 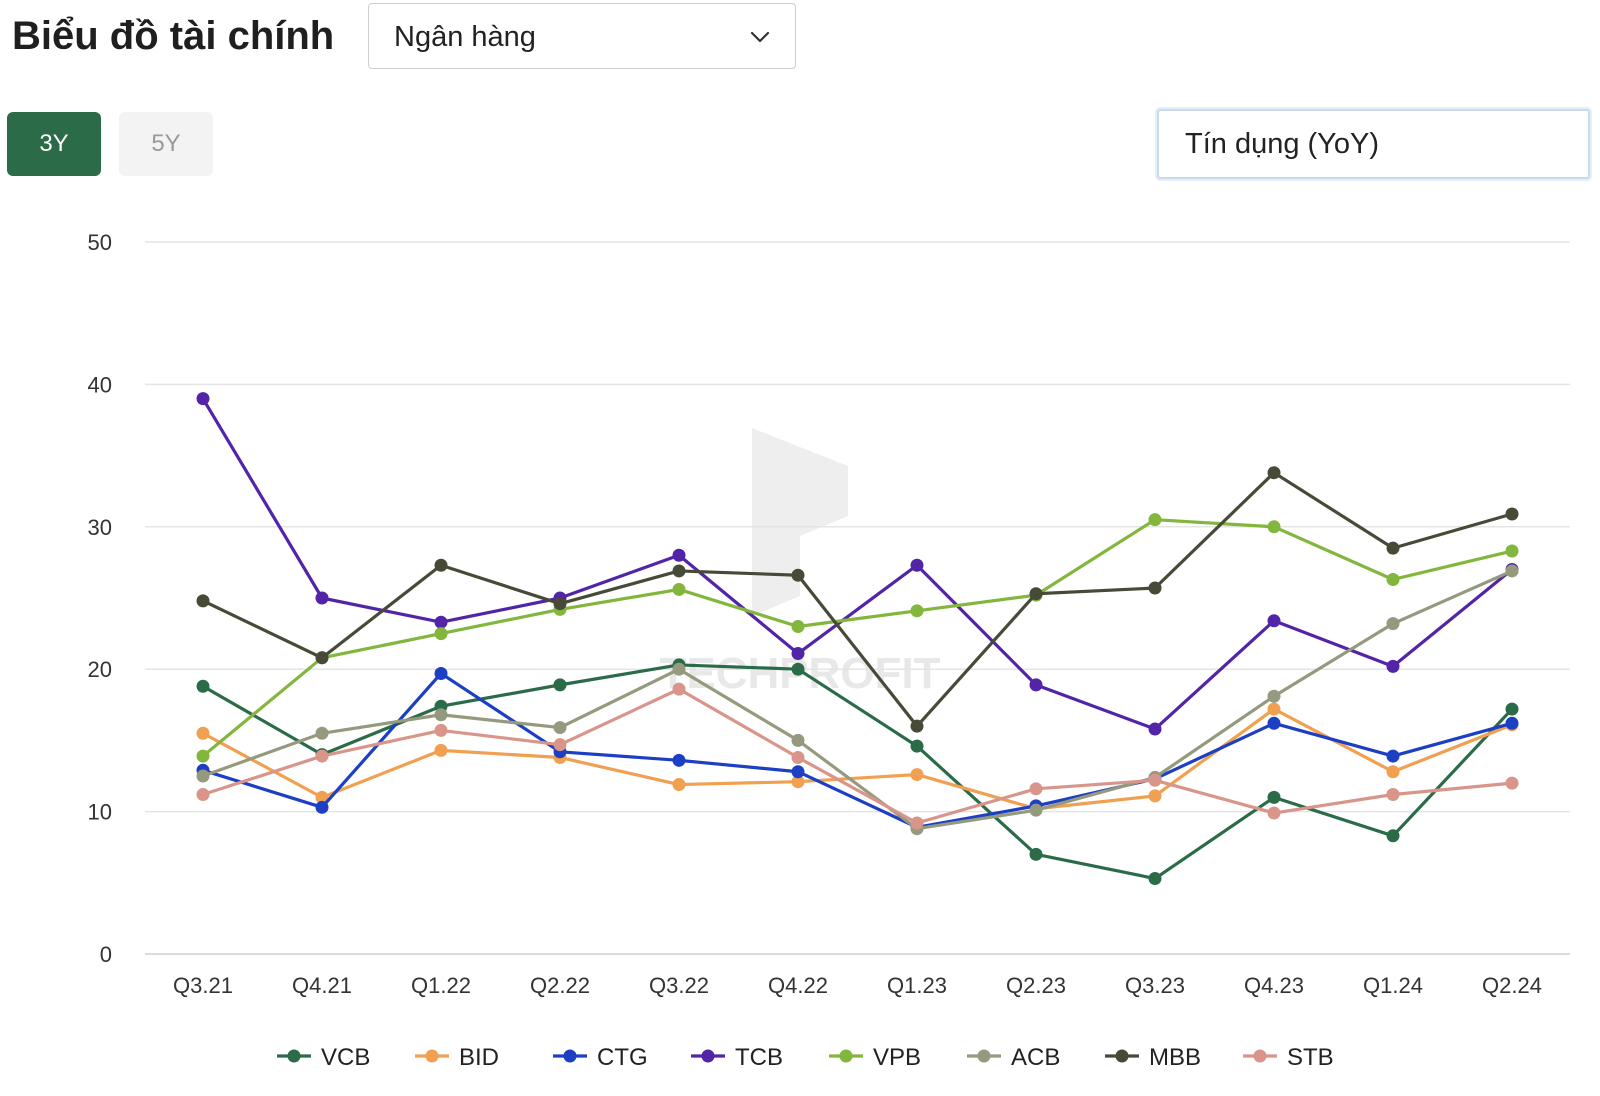 What do you see at coordinates (1373, 144) in the screenshot?
I see `metric-dropdown: Tín dụng (YoY)` at bounding box center [1373, 144].